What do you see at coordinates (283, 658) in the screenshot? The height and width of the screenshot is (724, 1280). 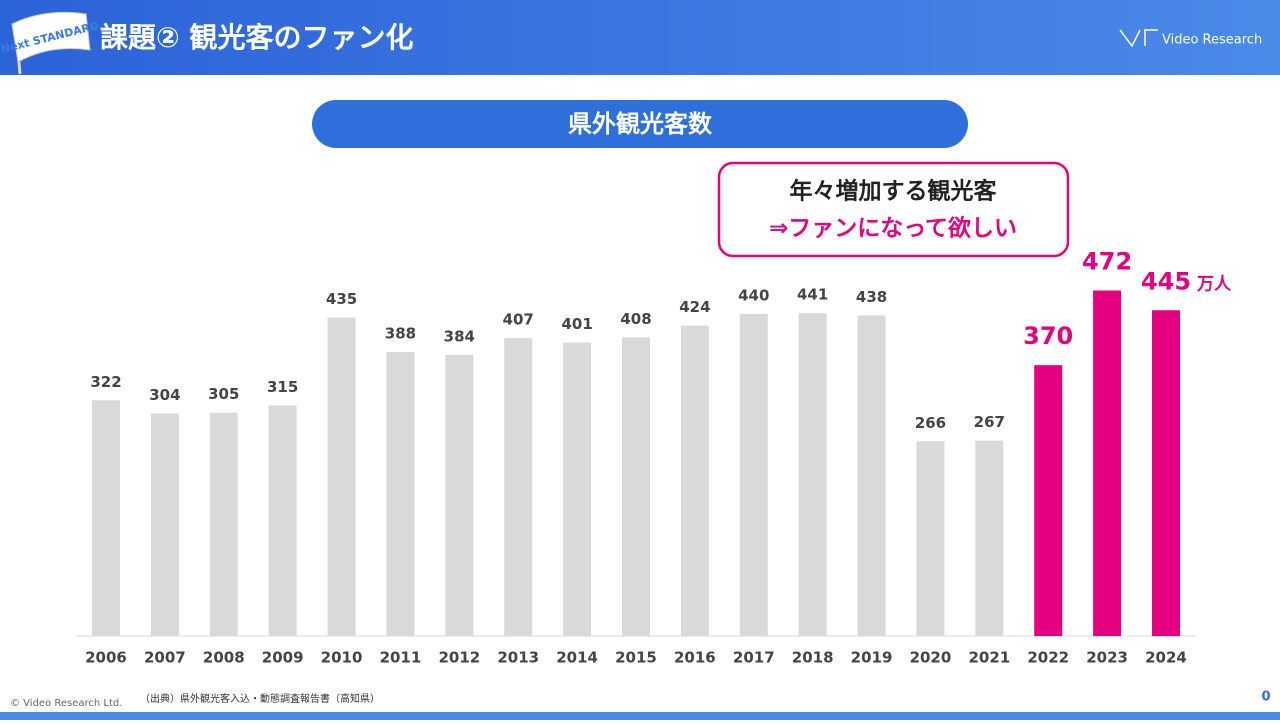 I see `x-tick-label: 2009` at bounding box center [283, 658].